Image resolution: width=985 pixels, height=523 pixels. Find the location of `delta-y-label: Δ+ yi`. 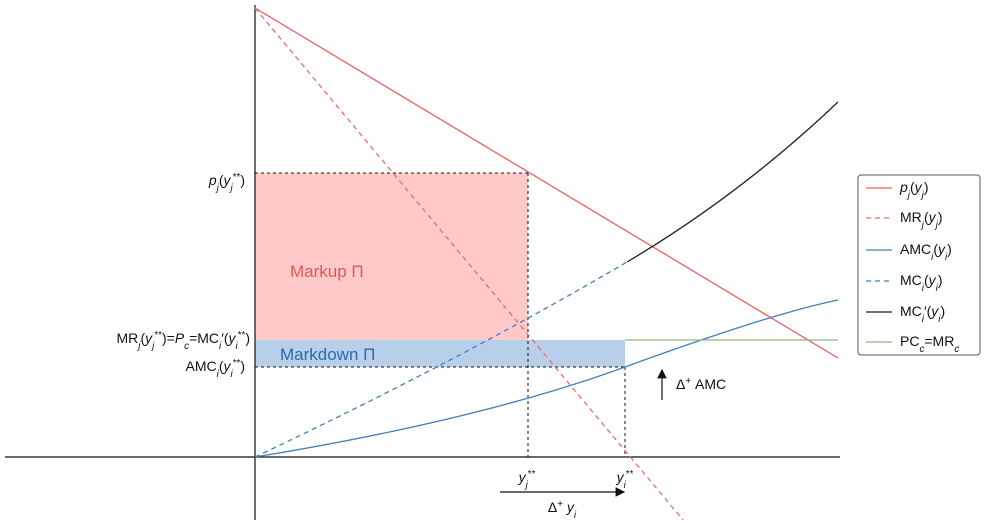

delta-y-label: Δ+ yi is located at coordinates (562, 510).